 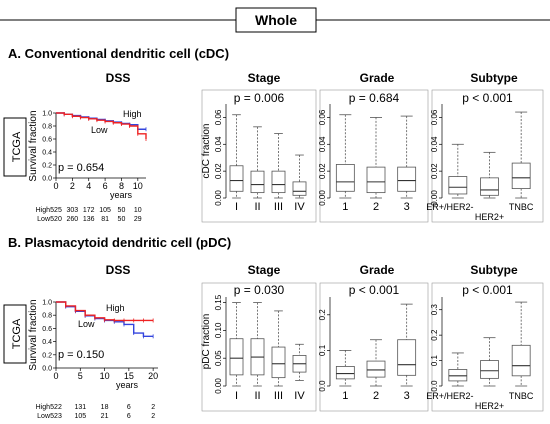 I want to click on box-category-label: 2, so click(x=376, y=207).